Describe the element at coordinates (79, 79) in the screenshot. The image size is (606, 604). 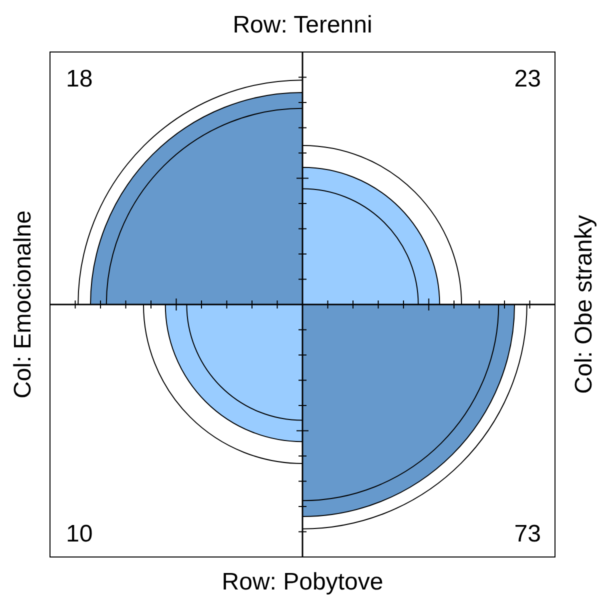
I see `data-label: 18` at that location.